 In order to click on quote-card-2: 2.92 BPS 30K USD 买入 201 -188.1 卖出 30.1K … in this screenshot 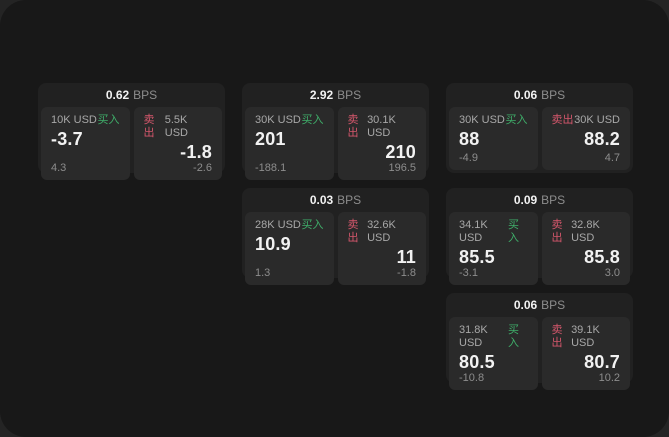, I will do `click(335, 131)`.